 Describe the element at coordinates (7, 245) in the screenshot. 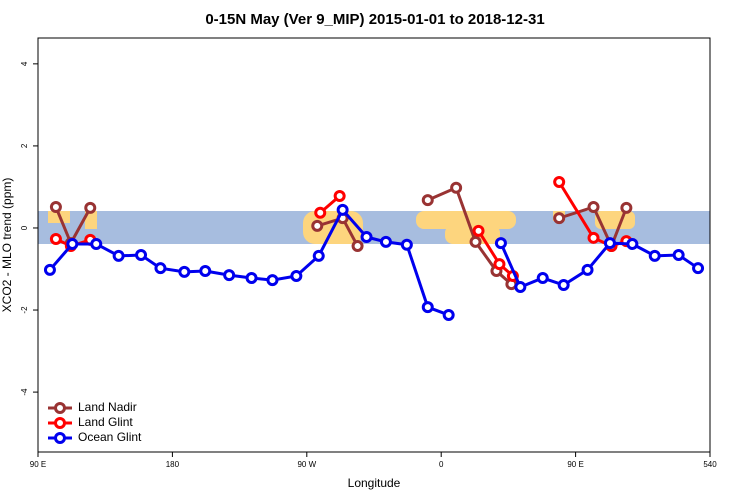

I see `y-axis-title: XCO2 - MLO trend (ppm)` at that location.